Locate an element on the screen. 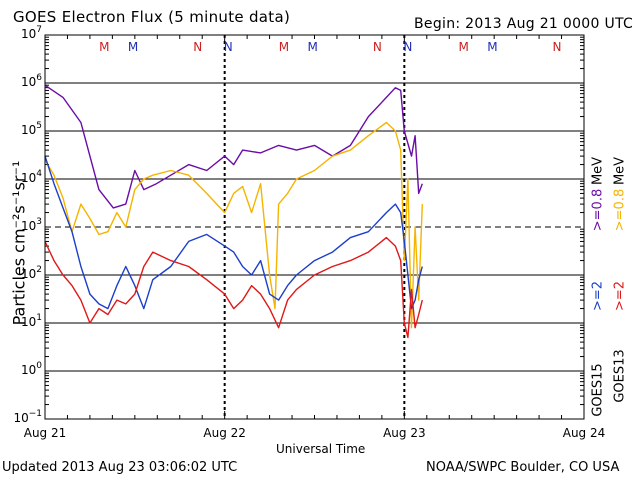 The image size is (640, 480). y-axis-label: Particles cm⁻²s⁻¹sr⁻¹ is located at coordinates (19, 243).